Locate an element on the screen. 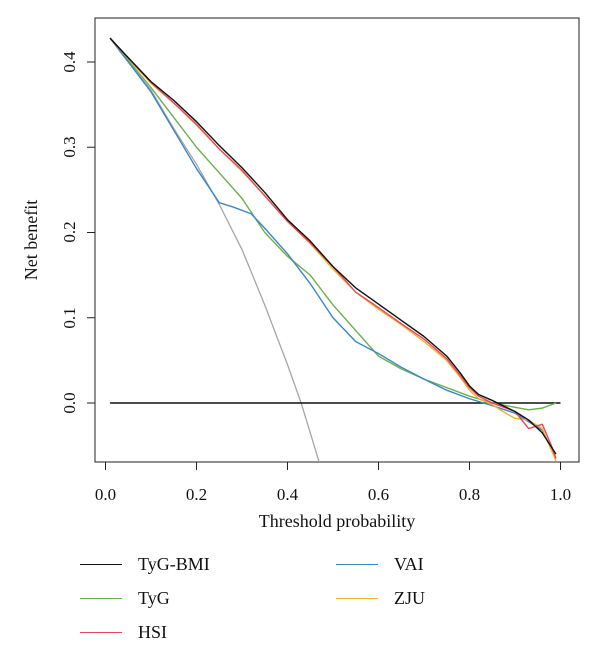  y-tick-label: 0.2 is located at coordinates (69, 231).